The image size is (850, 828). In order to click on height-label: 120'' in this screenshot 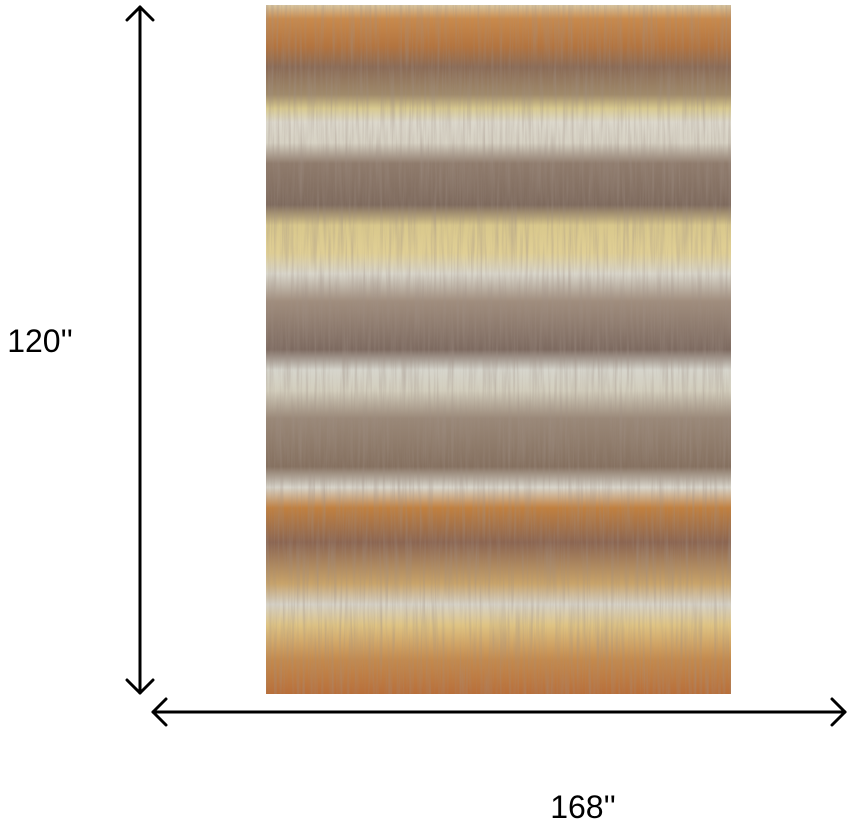, I will do `click(40, 341)`.